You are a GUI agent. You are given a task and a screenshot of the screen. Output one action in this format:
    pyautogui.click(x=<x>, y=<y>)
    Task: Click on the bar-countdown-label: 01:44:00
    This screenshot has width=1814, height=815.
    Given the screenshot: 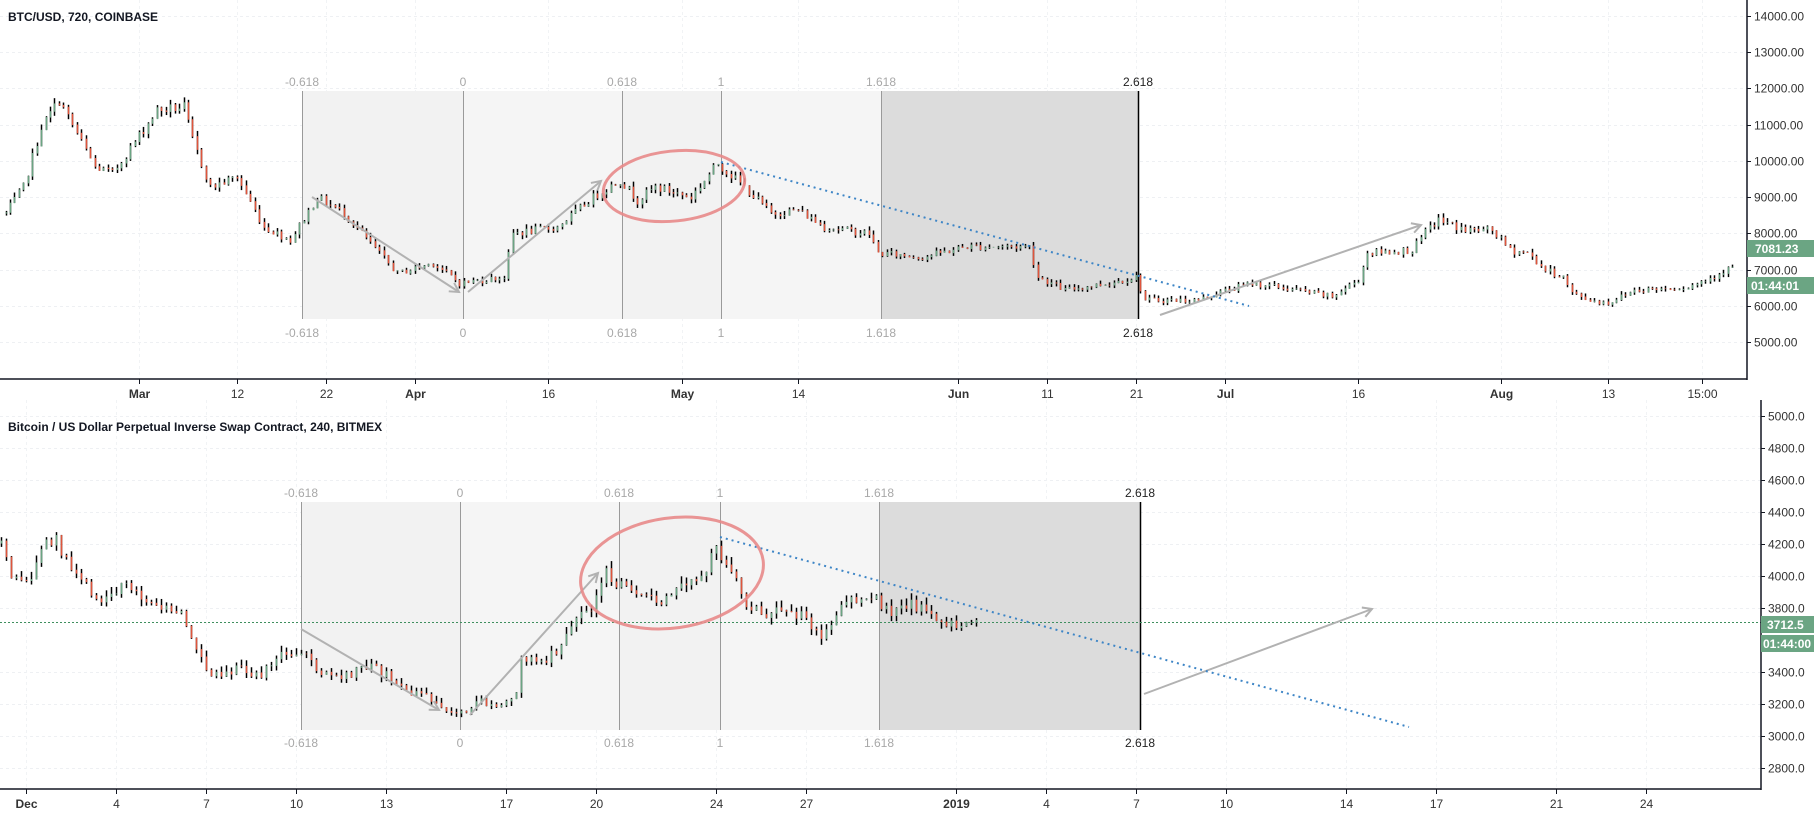 What is the action you would take?
    pyautogui.click(x=1787, y=644)
    